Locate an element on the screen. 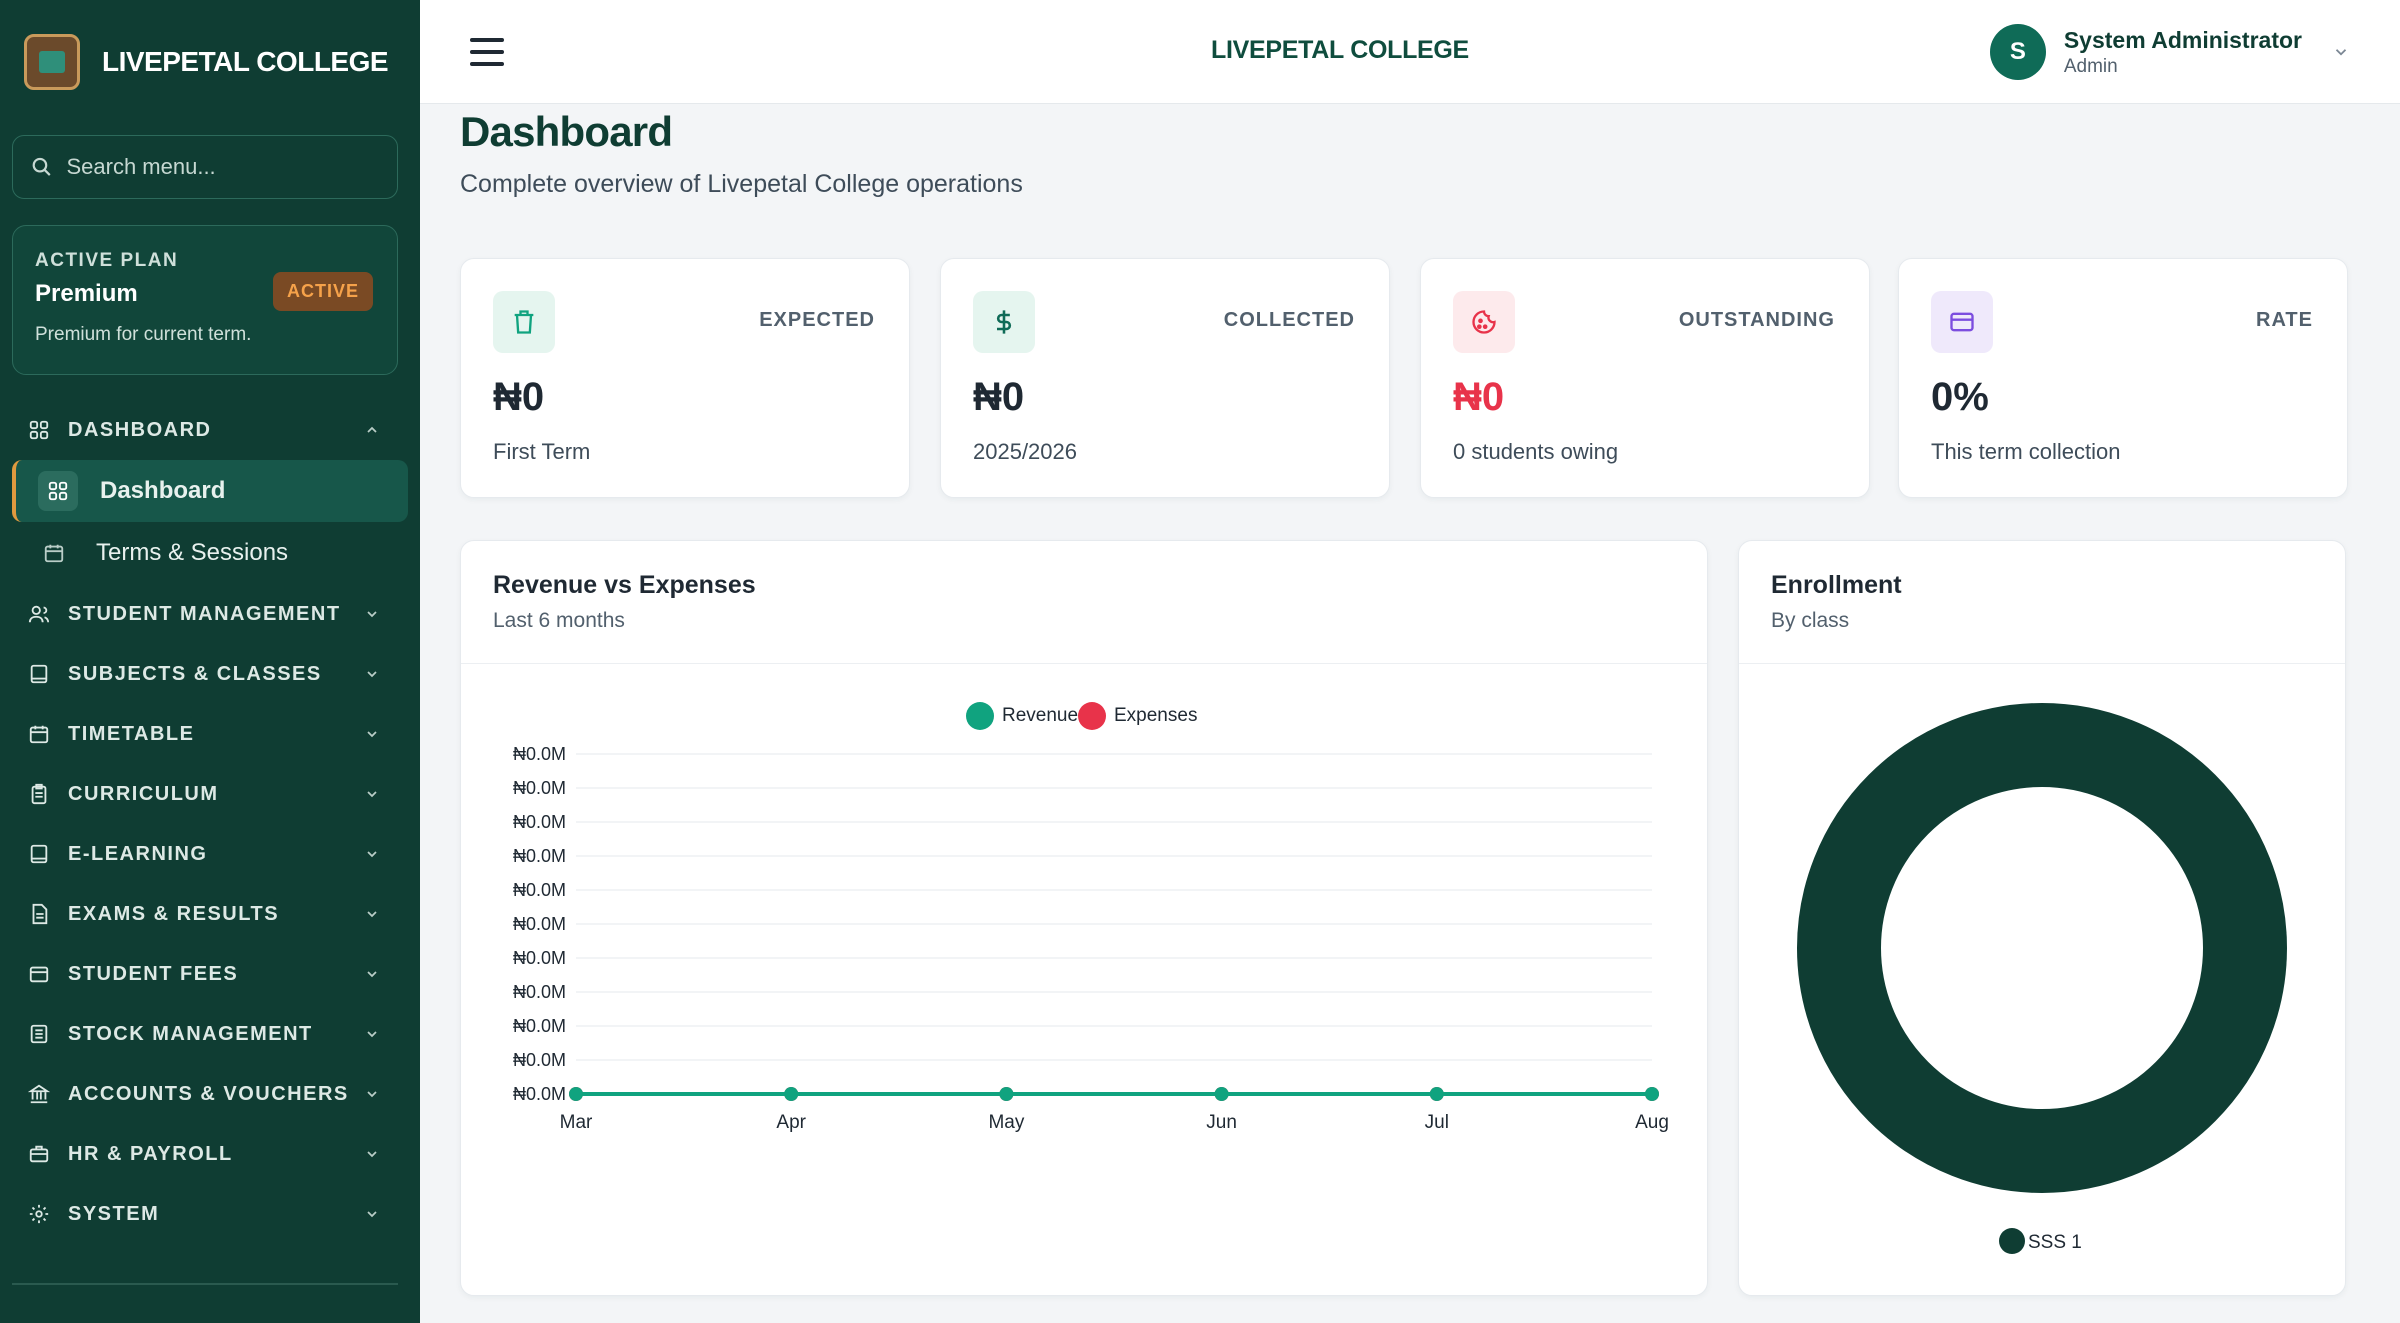 The image size is (2400, 1323). list-icon is located at coordinates (39, 1034).